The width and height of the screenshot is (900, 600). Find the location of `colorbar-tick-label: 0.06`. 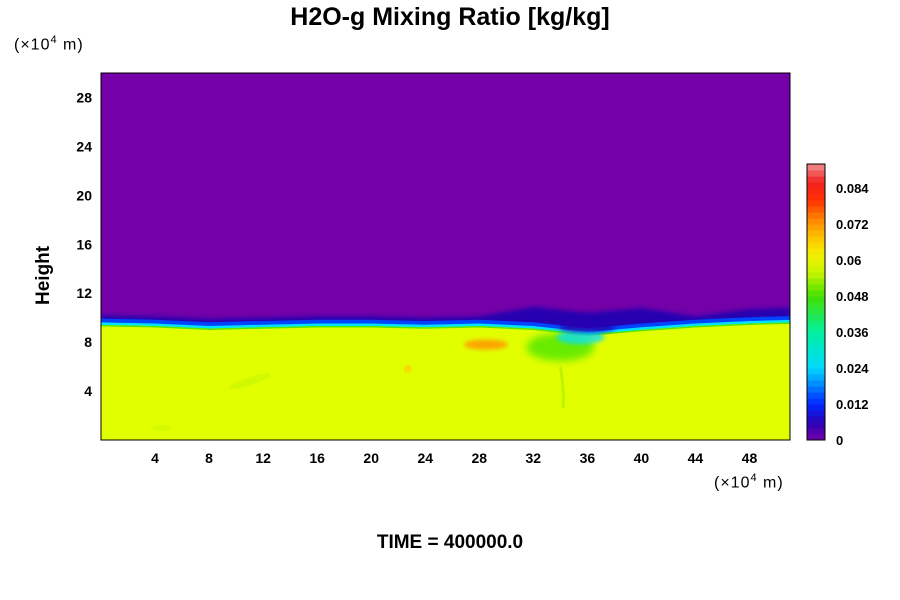

colorbar-tick-label: 0.06 is located at coordinates (848, 260).